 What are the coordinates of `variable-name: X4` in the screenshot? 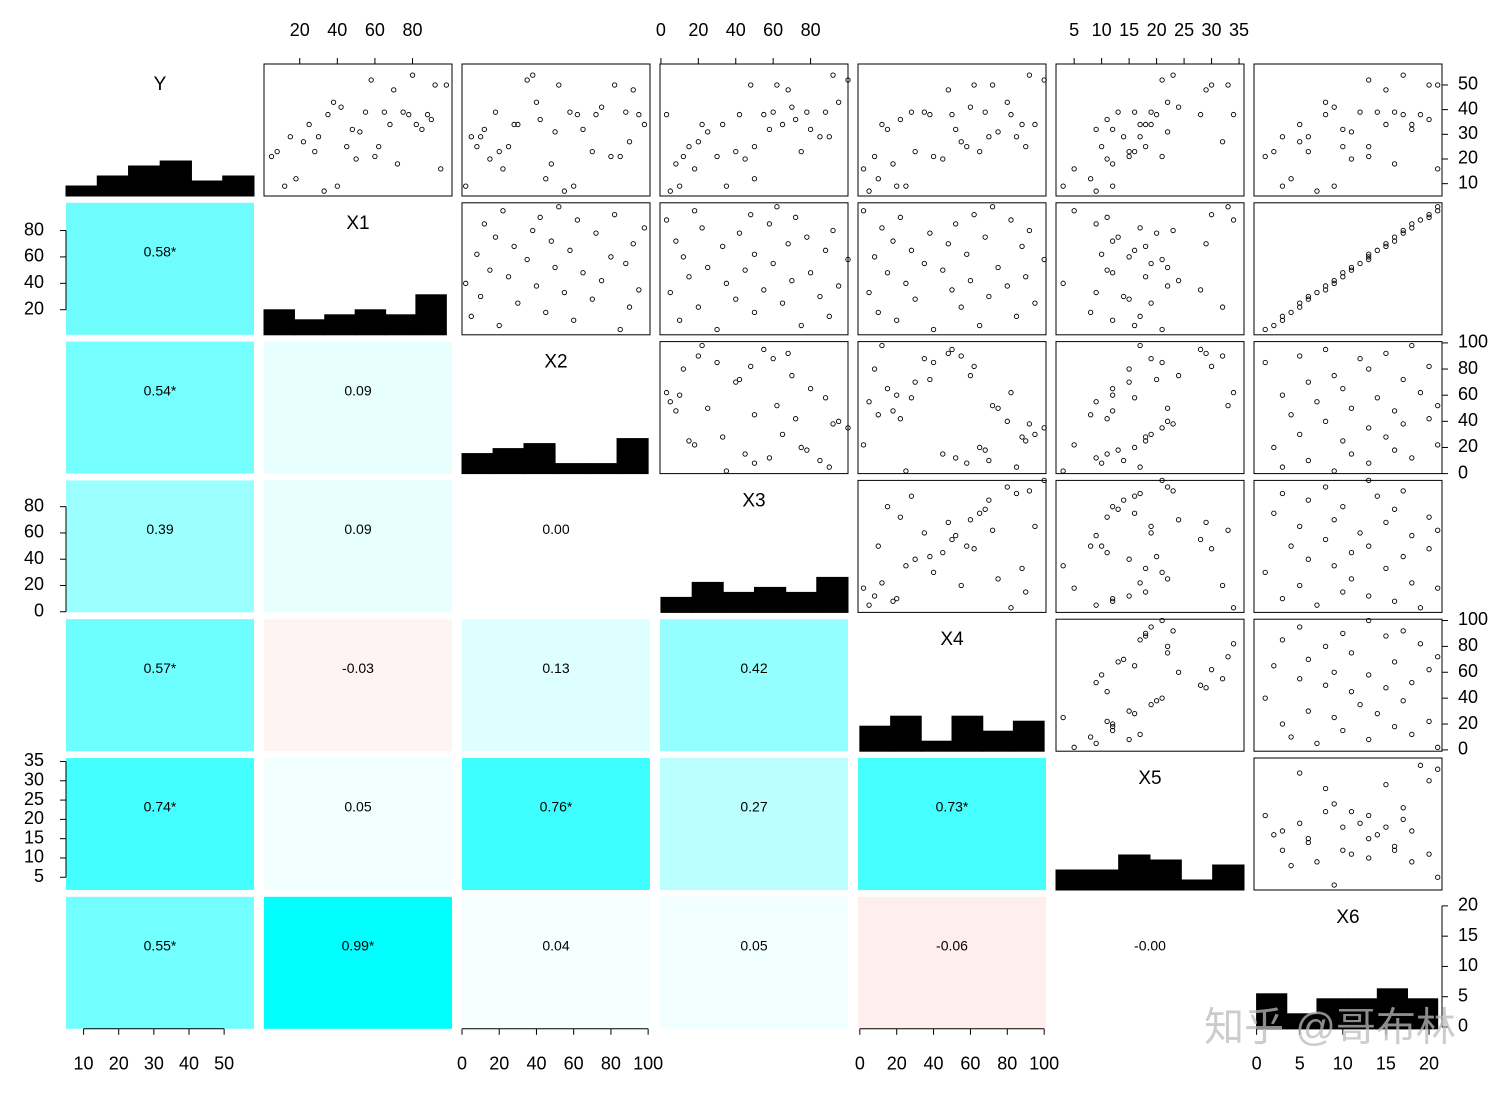 It's located at (952, 639).